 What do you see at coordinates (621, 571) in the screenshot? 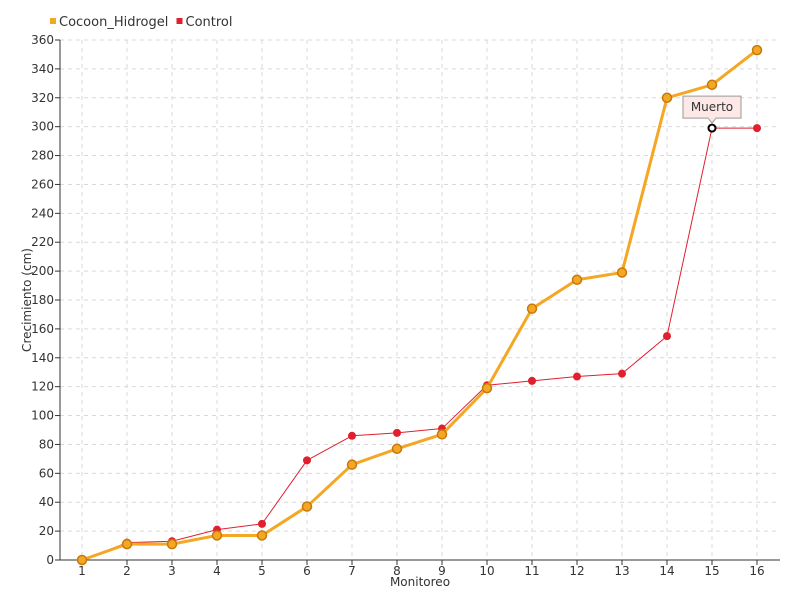
I see `x-tick-label: 13` at bounding box center [621, 571].